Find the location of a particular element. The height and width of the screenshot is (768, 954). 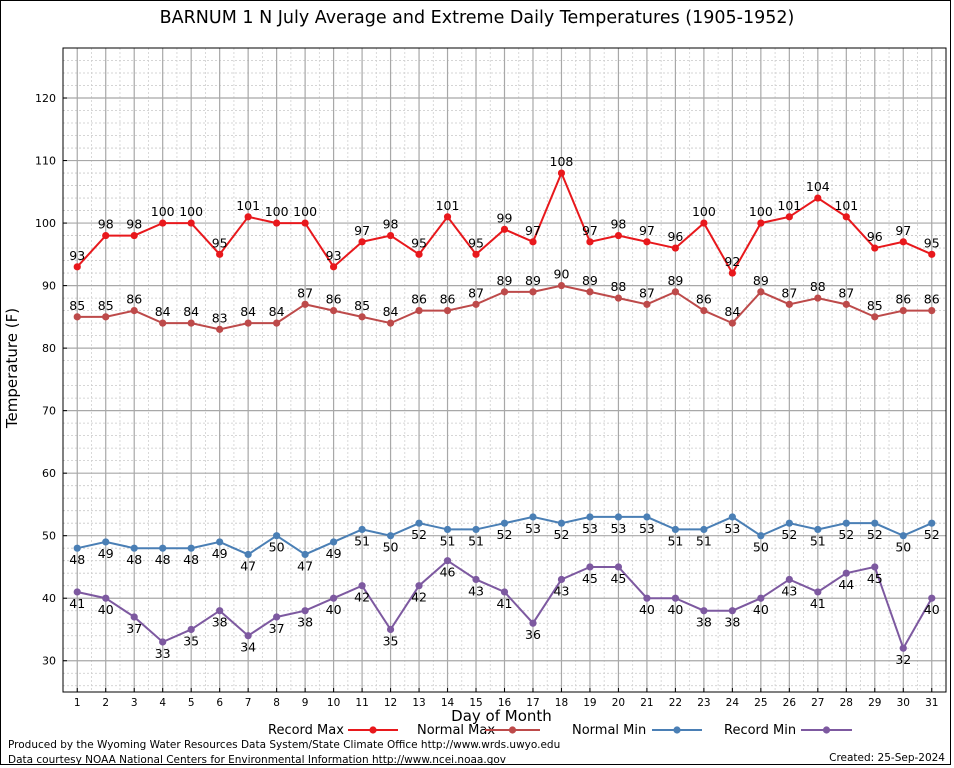

x-tick-label: 2 is located at coordinates (105, 703).